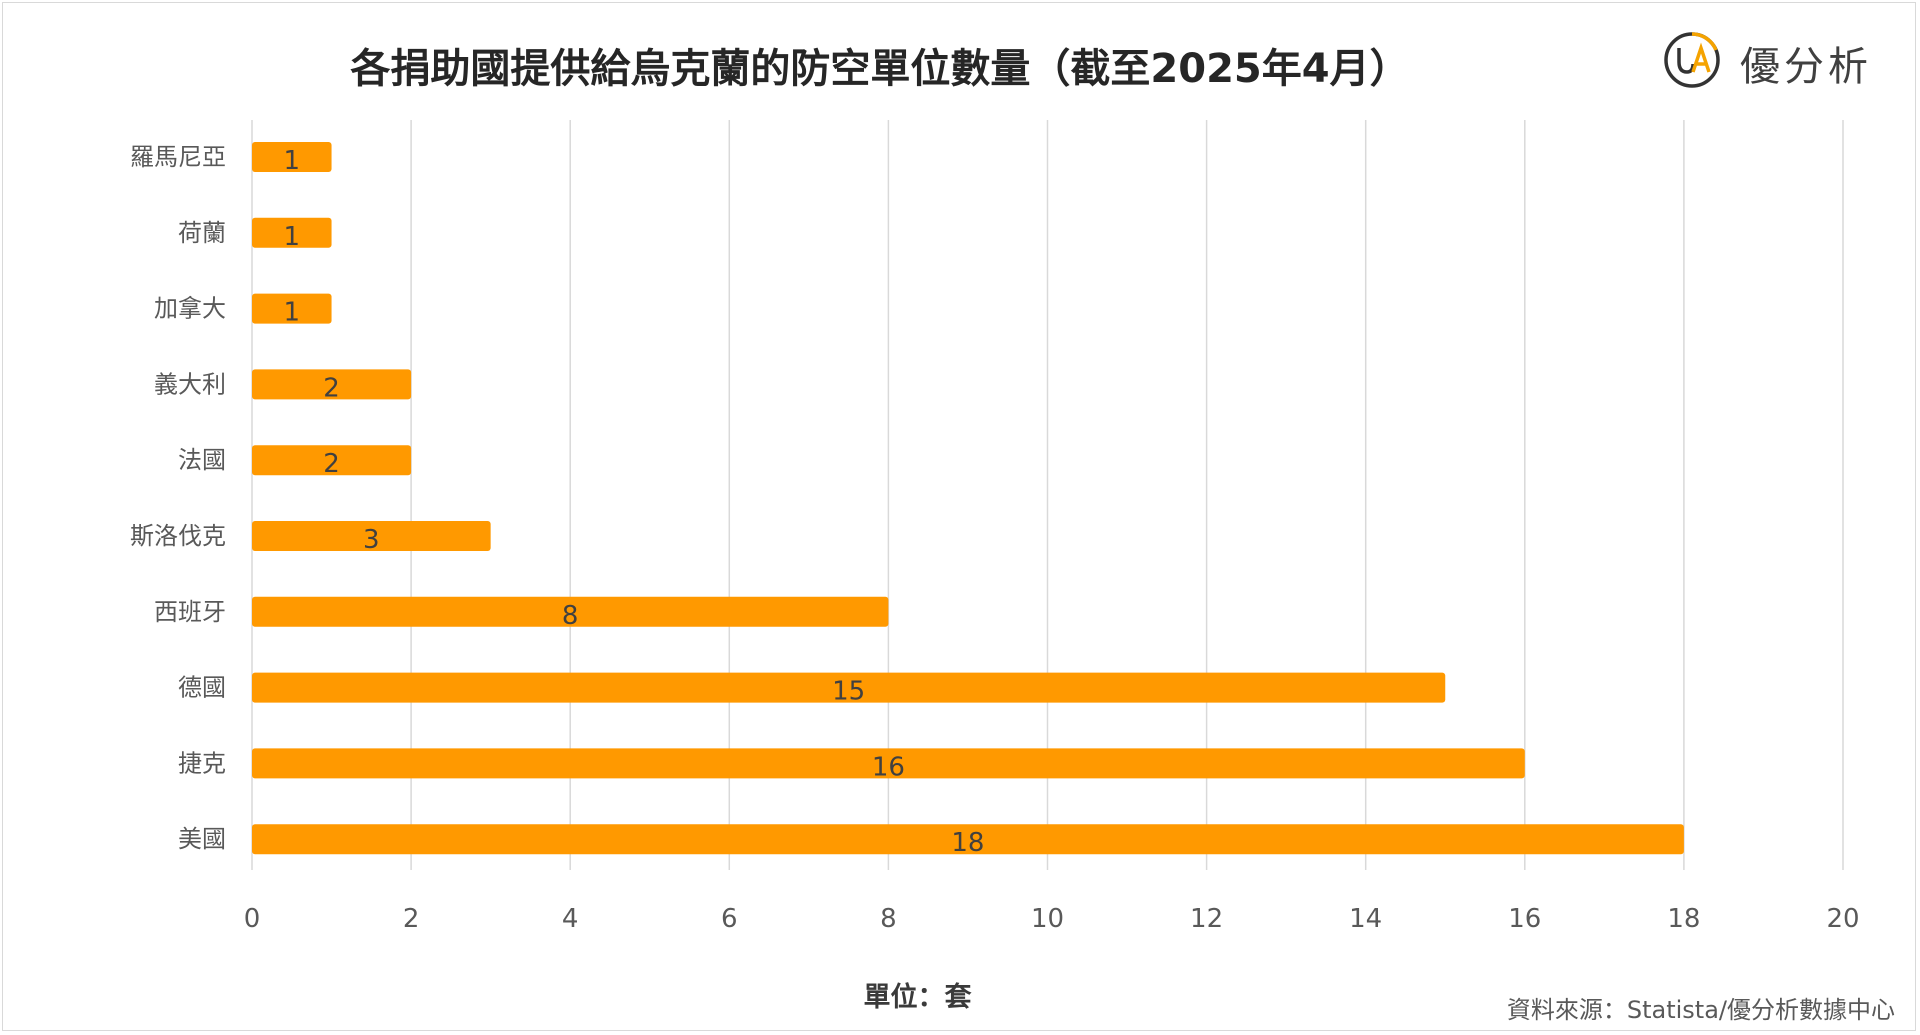 This screenshot has height=1035, width=1920. I want to click on y-tick-label: 義大利, so click(190, 384).